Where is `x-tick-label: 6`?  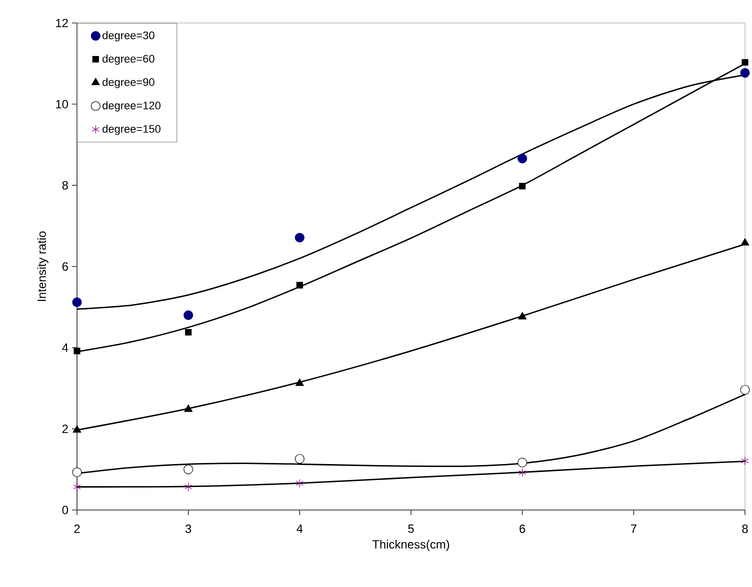
x-tick-label: 6 is located at coordinates (523, 528).